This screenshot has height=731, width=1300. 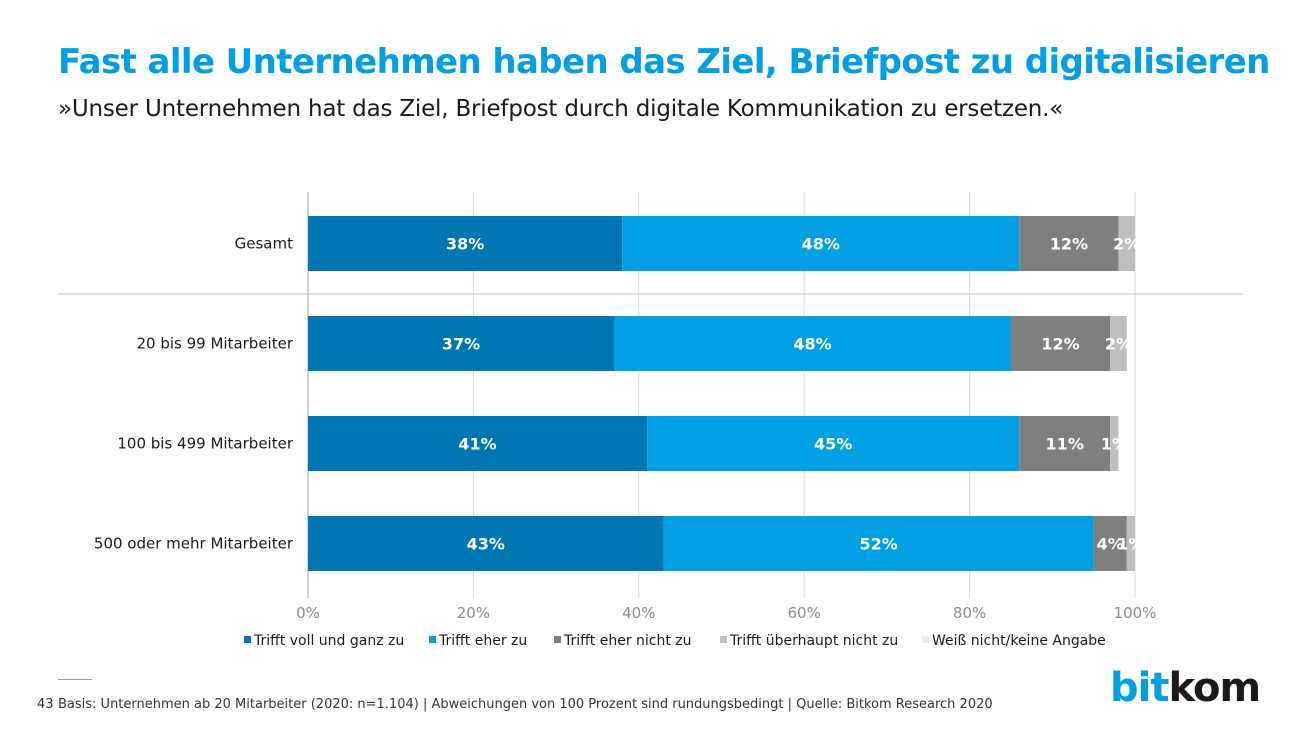 I want to click on data-label: 45%, so click(x=833, y=444).